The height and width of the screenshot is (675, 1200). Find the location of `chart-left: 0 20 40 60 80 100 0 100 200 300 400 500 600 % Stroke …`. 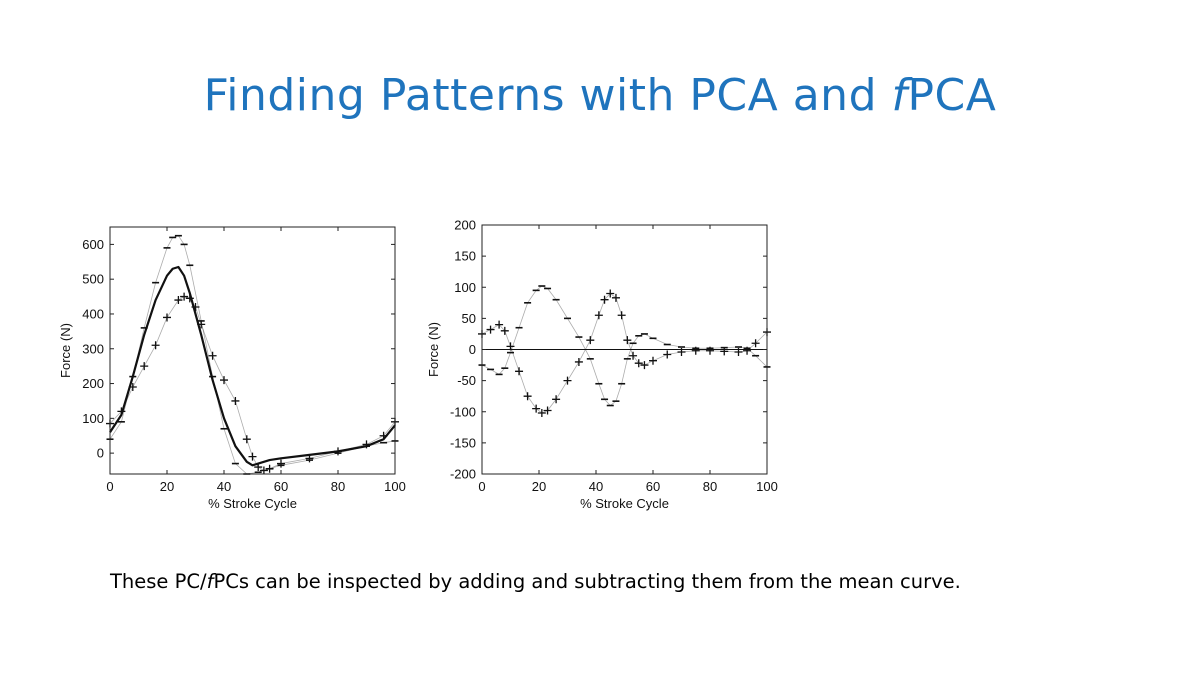

chart-left: 0 20 40 60 80 100 0 100 200 300 400 500 600 % Stroke … is located at coordinates (230, 362).